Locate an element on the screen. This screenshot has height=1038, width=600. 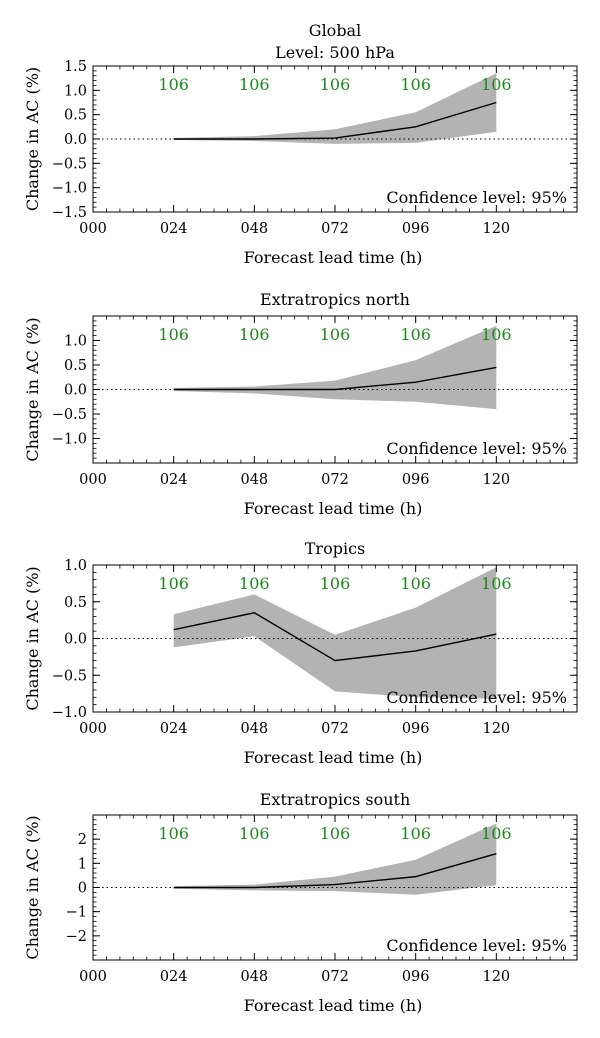
y-tick-label: 1 is located at coordinates (82, 864).